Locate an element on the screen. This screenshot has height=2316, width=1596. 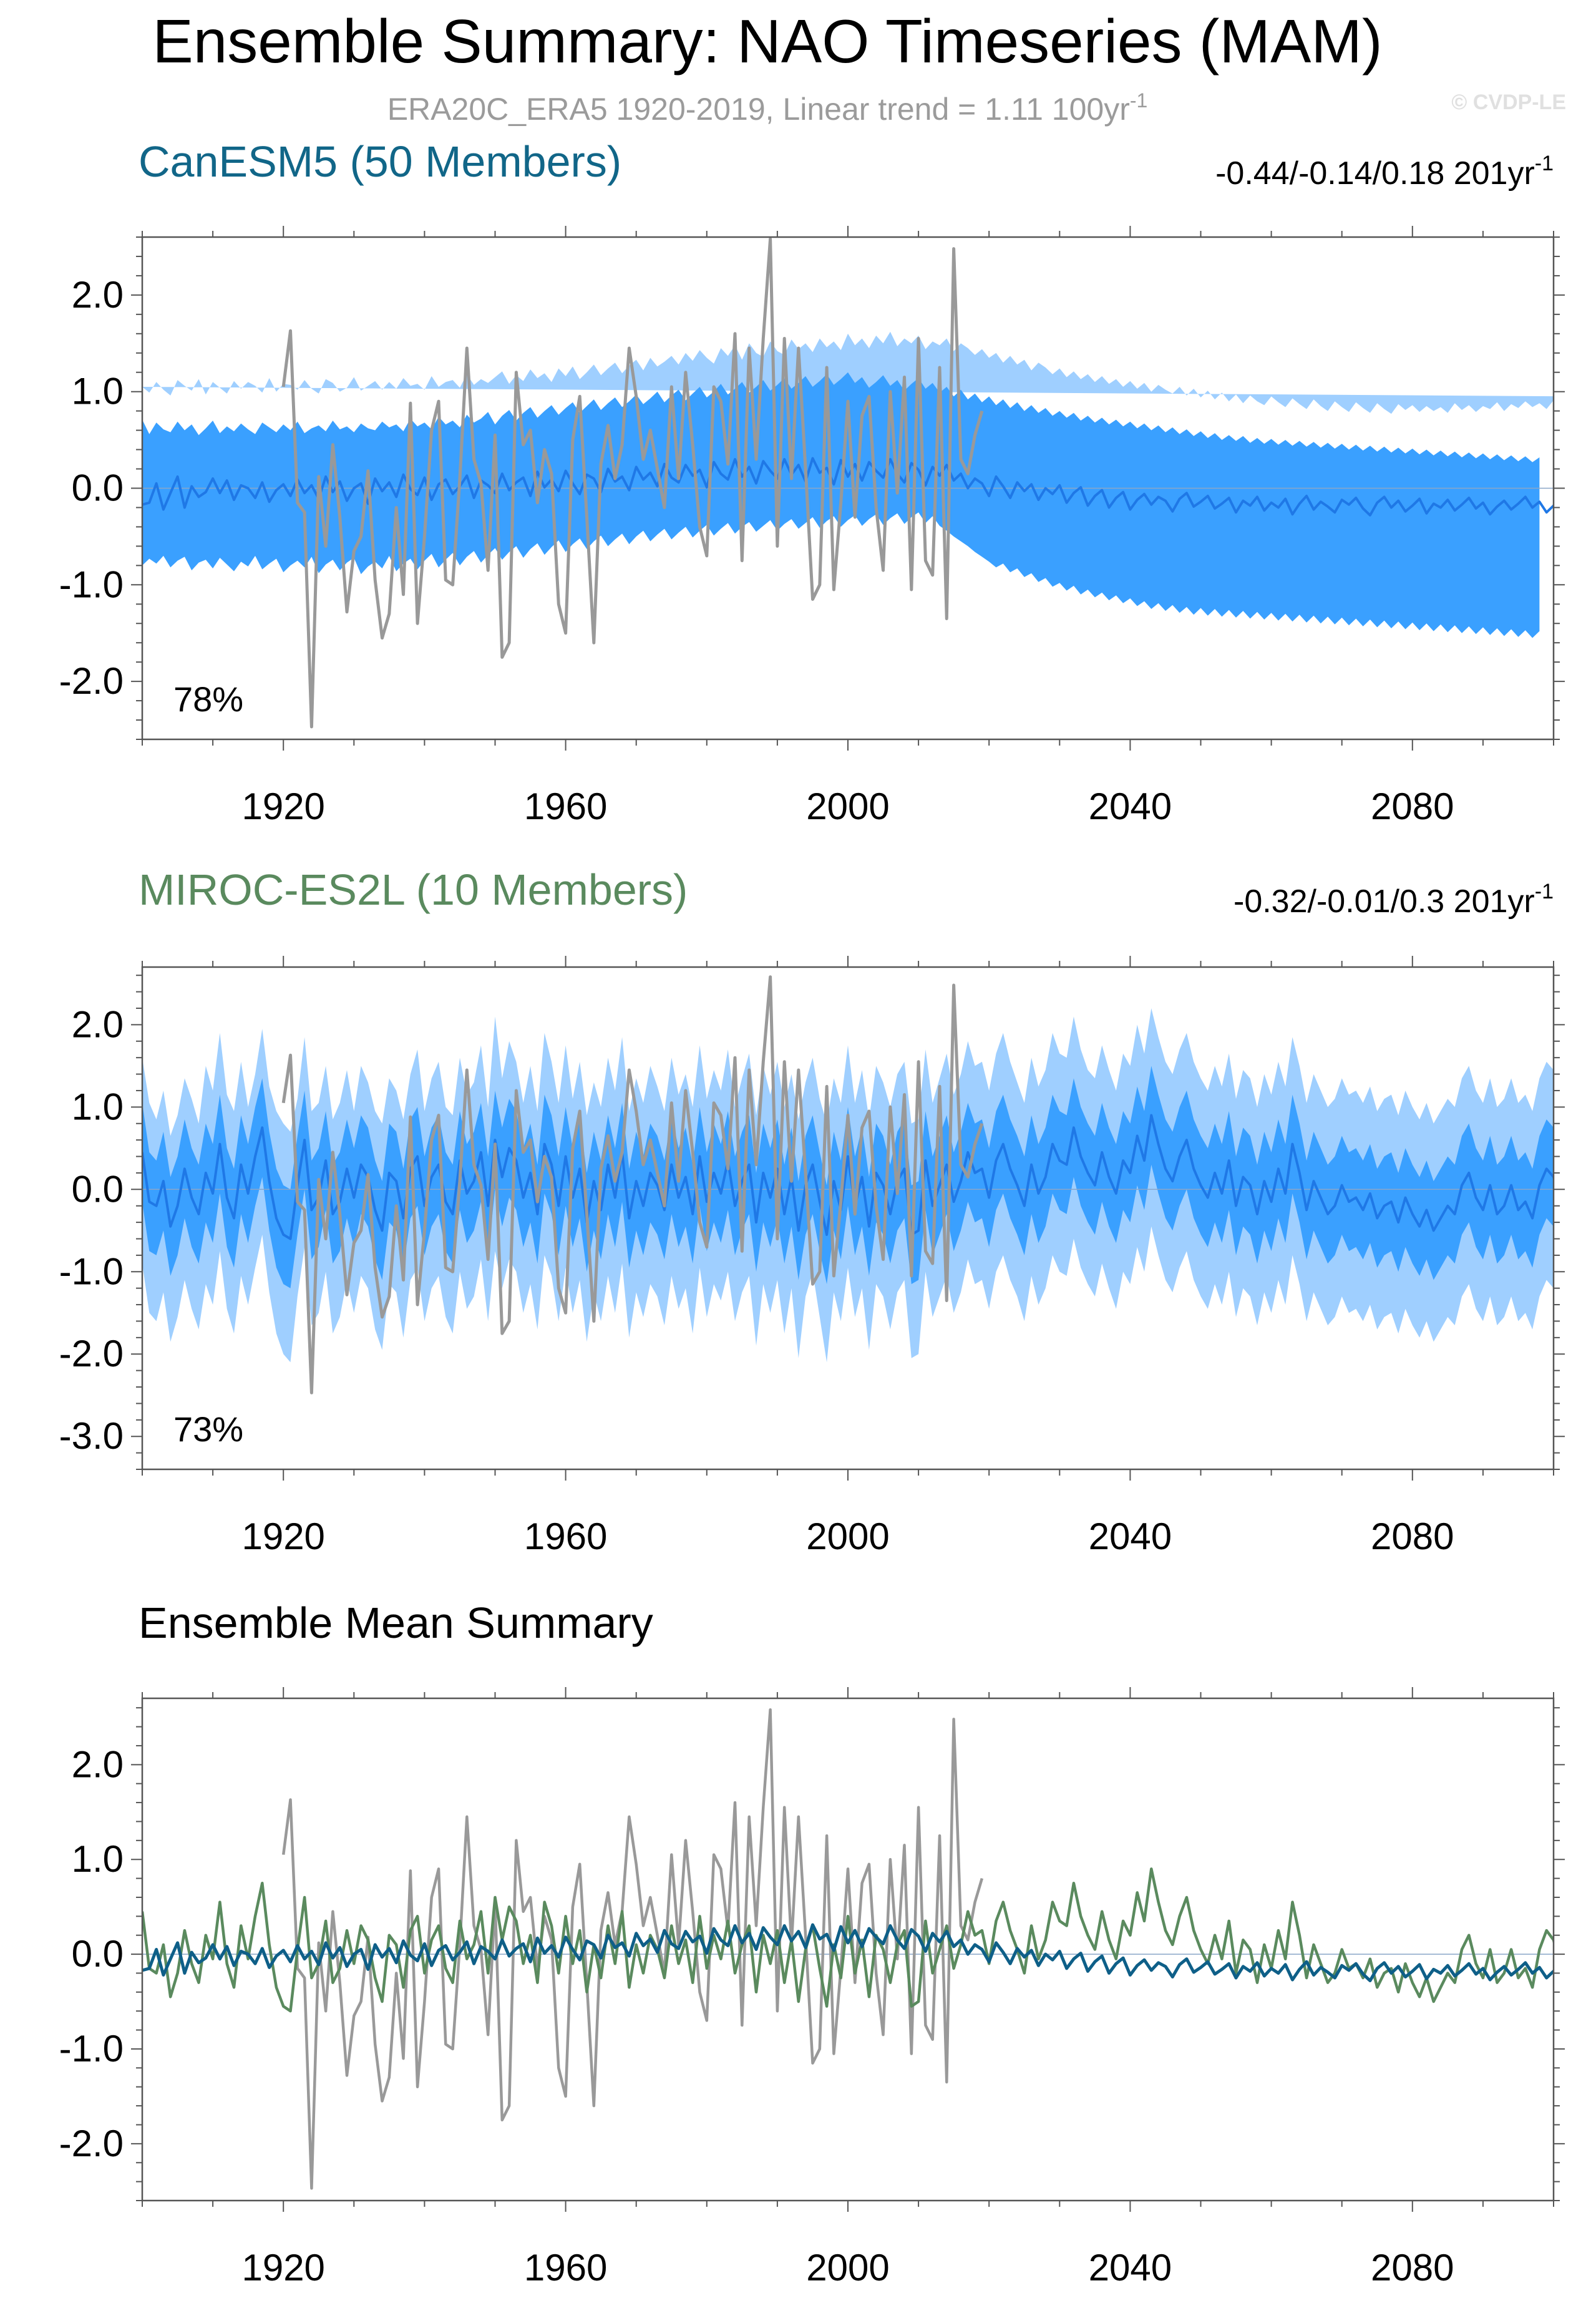
y-tick-label: -3.0 is located at coordinates (91, 1436).